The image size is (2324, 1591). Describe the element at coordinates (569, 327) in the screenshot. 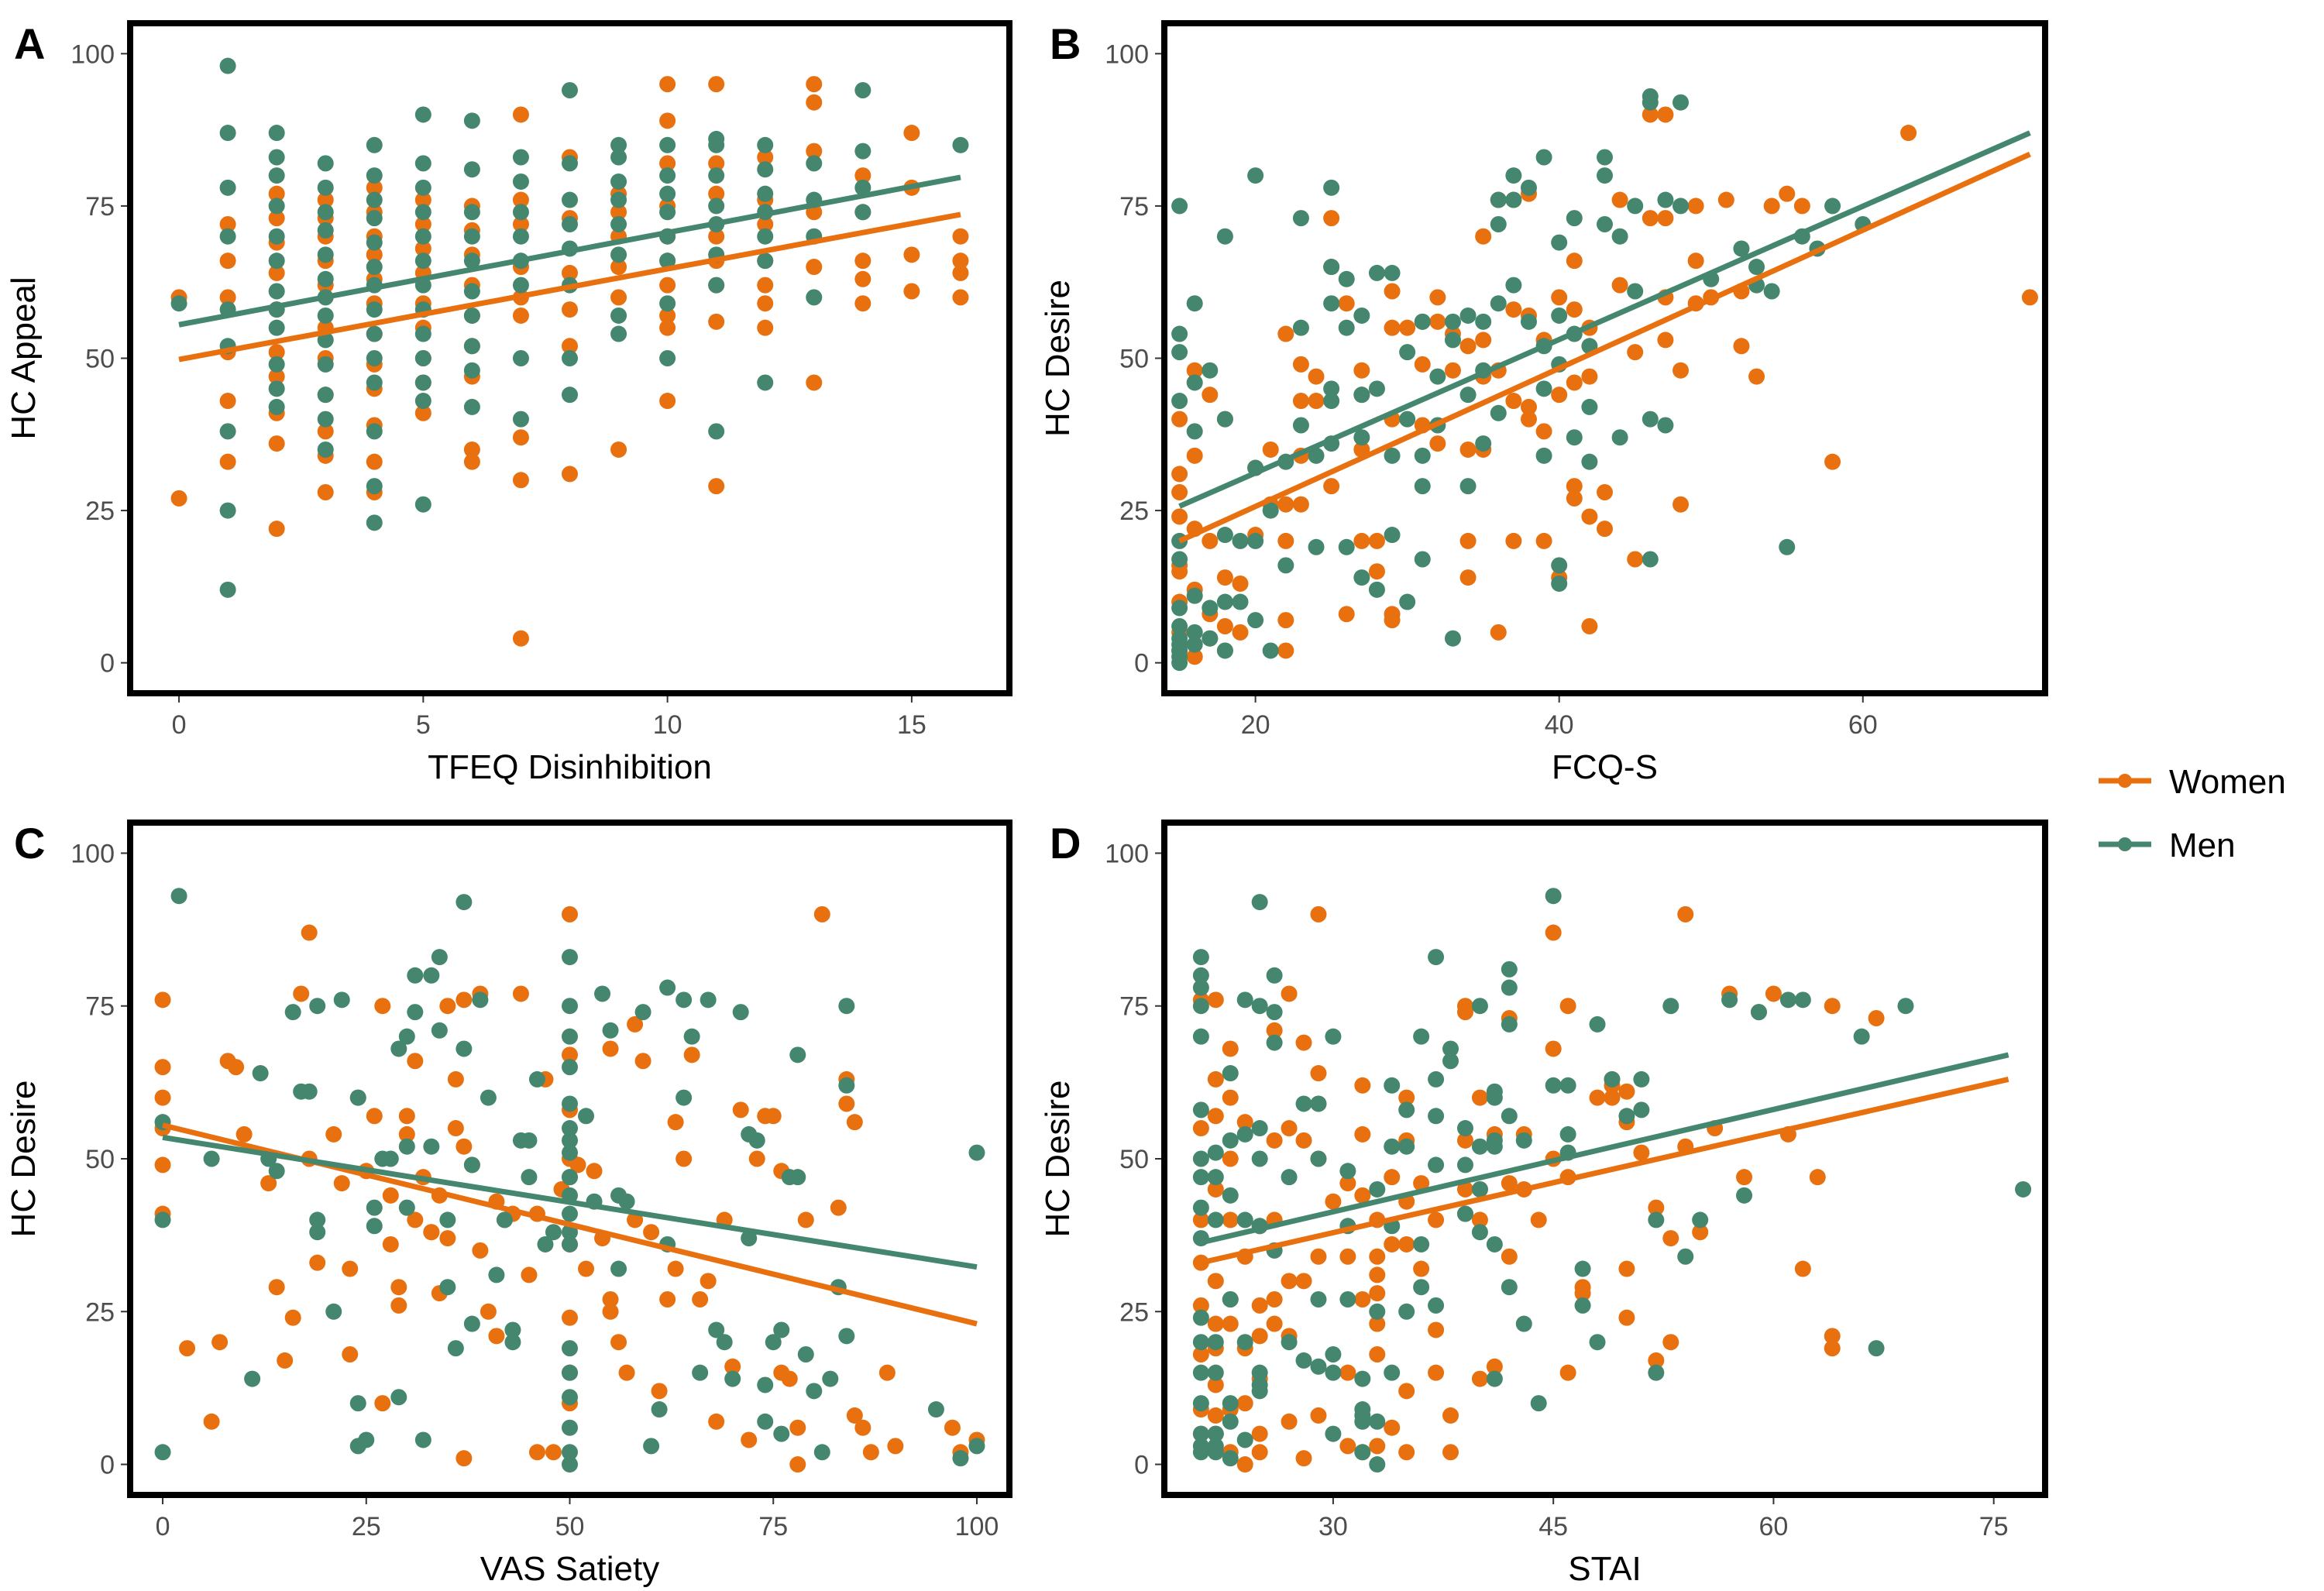

I see `series-men-points` at that location.